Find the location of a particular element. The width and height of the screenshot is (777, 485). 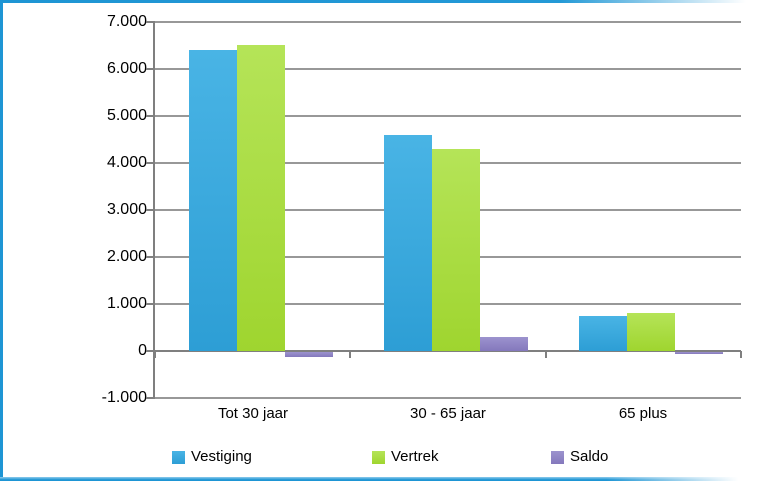

y-tick-label: 7.000 is located at coordinates (126, 21).